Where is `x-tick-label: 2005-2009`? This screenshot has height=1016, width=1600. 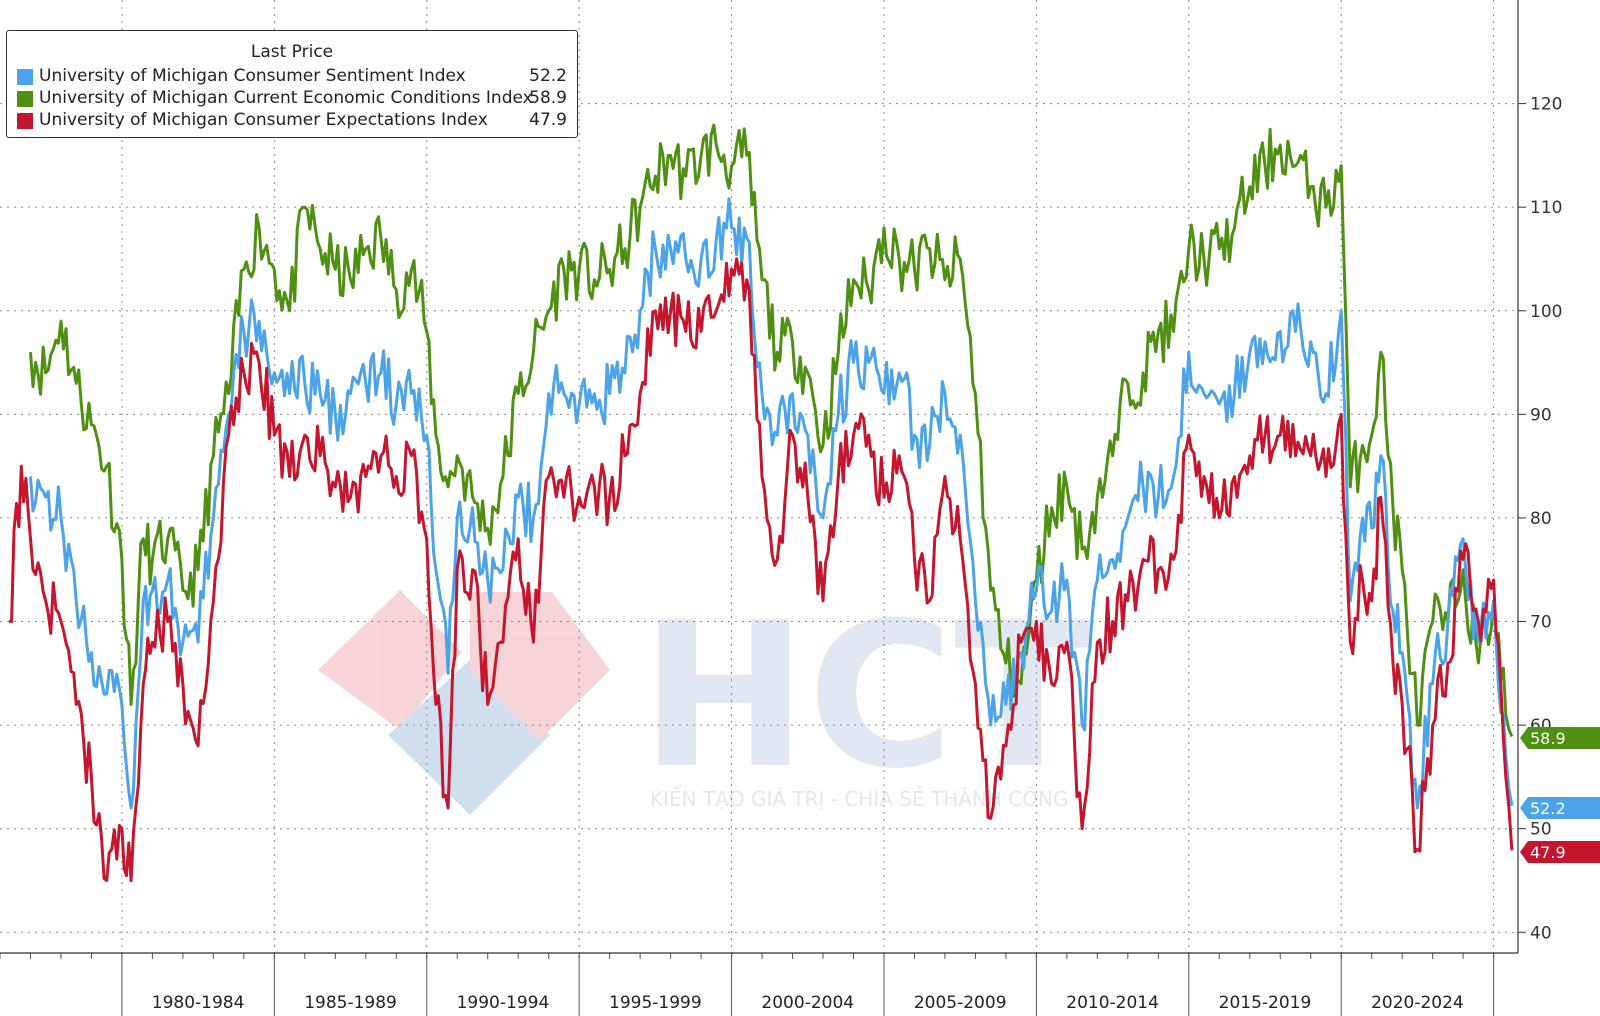 x-tick-label: 2005-2009 is located at coordinates (960, 1003).